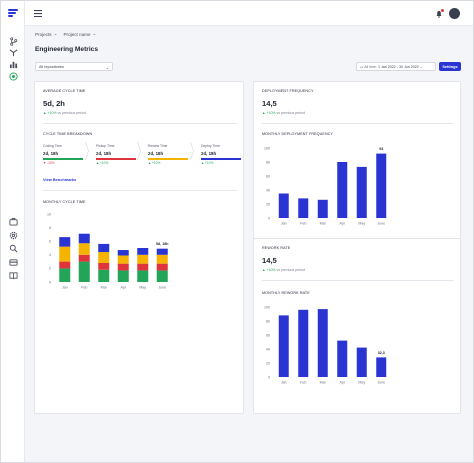 This screenshot has height=463, width=474. Describe the element at coordinates (51, 67) in the screenshot. I see `repository-select-value: All repositories` at that location.